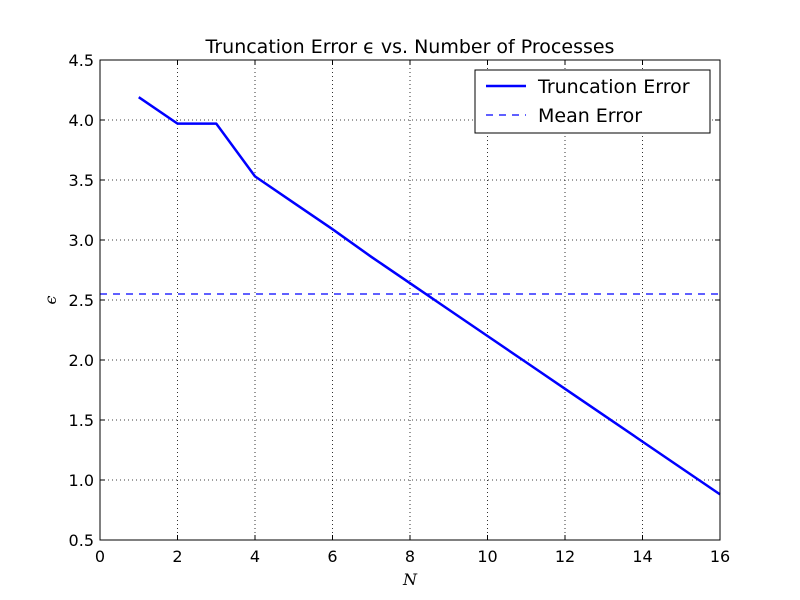 Image resolution: width=800 pixels, height=600 pixels. Describe the element at coordinates (81, 60) in the screenshot. I see `y-tick-label: 4.5` at that location.